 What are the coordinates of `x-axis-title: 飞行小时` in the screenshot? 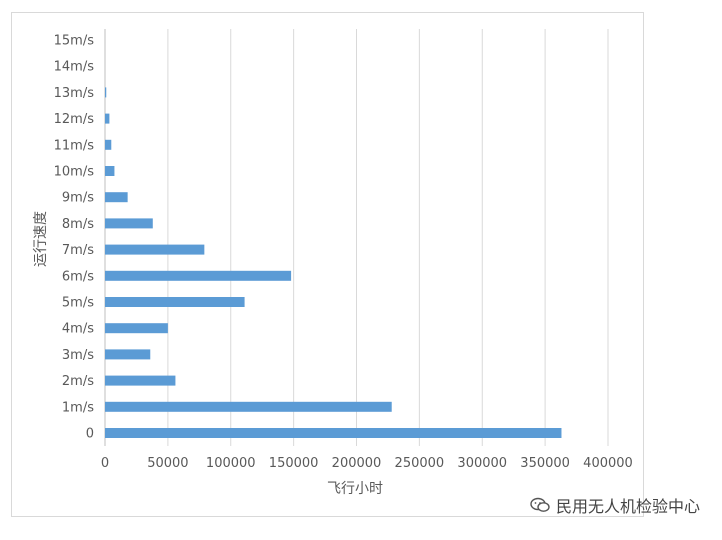 It's located at (355, 489).